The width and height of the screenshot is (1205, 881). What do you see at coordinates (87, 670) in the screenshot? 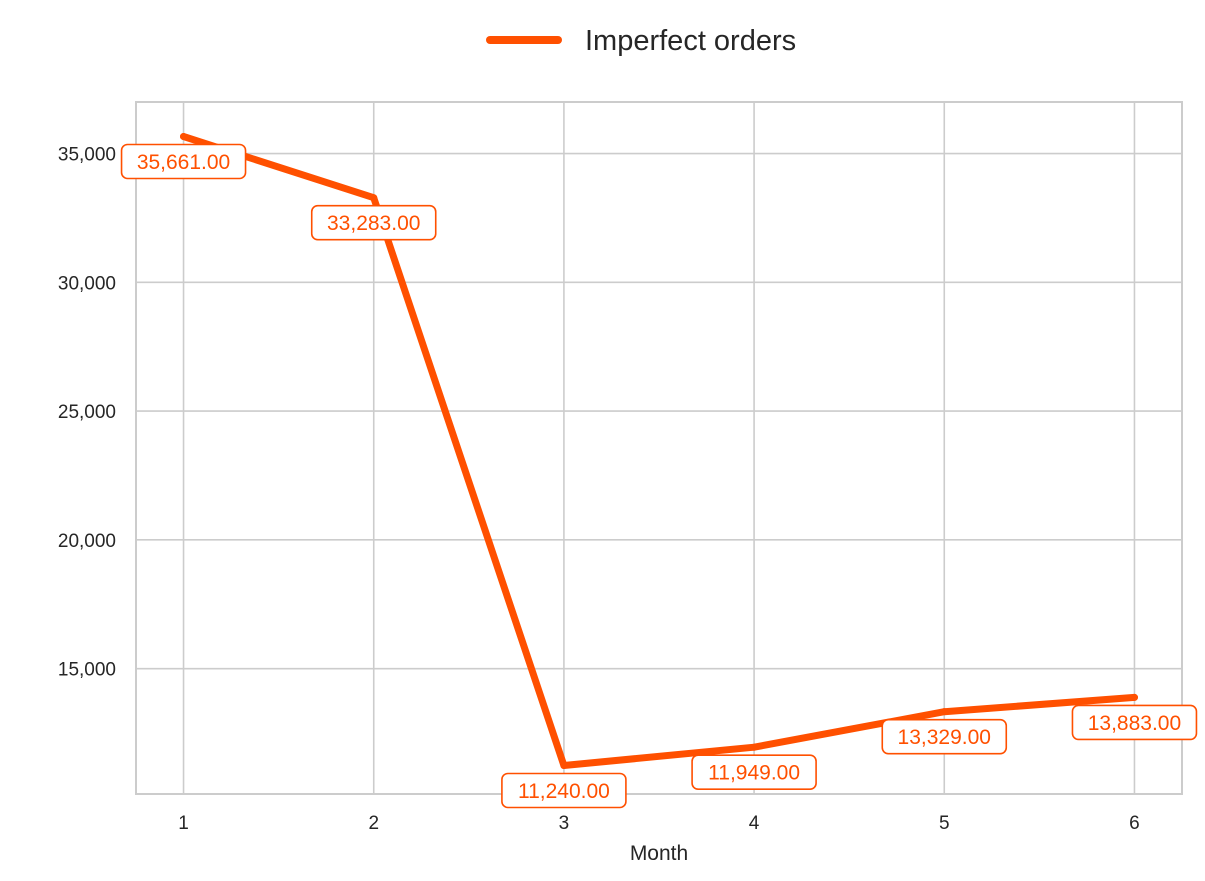
I see `y-tick-label: 15,000` at bounding box center [87, 670].